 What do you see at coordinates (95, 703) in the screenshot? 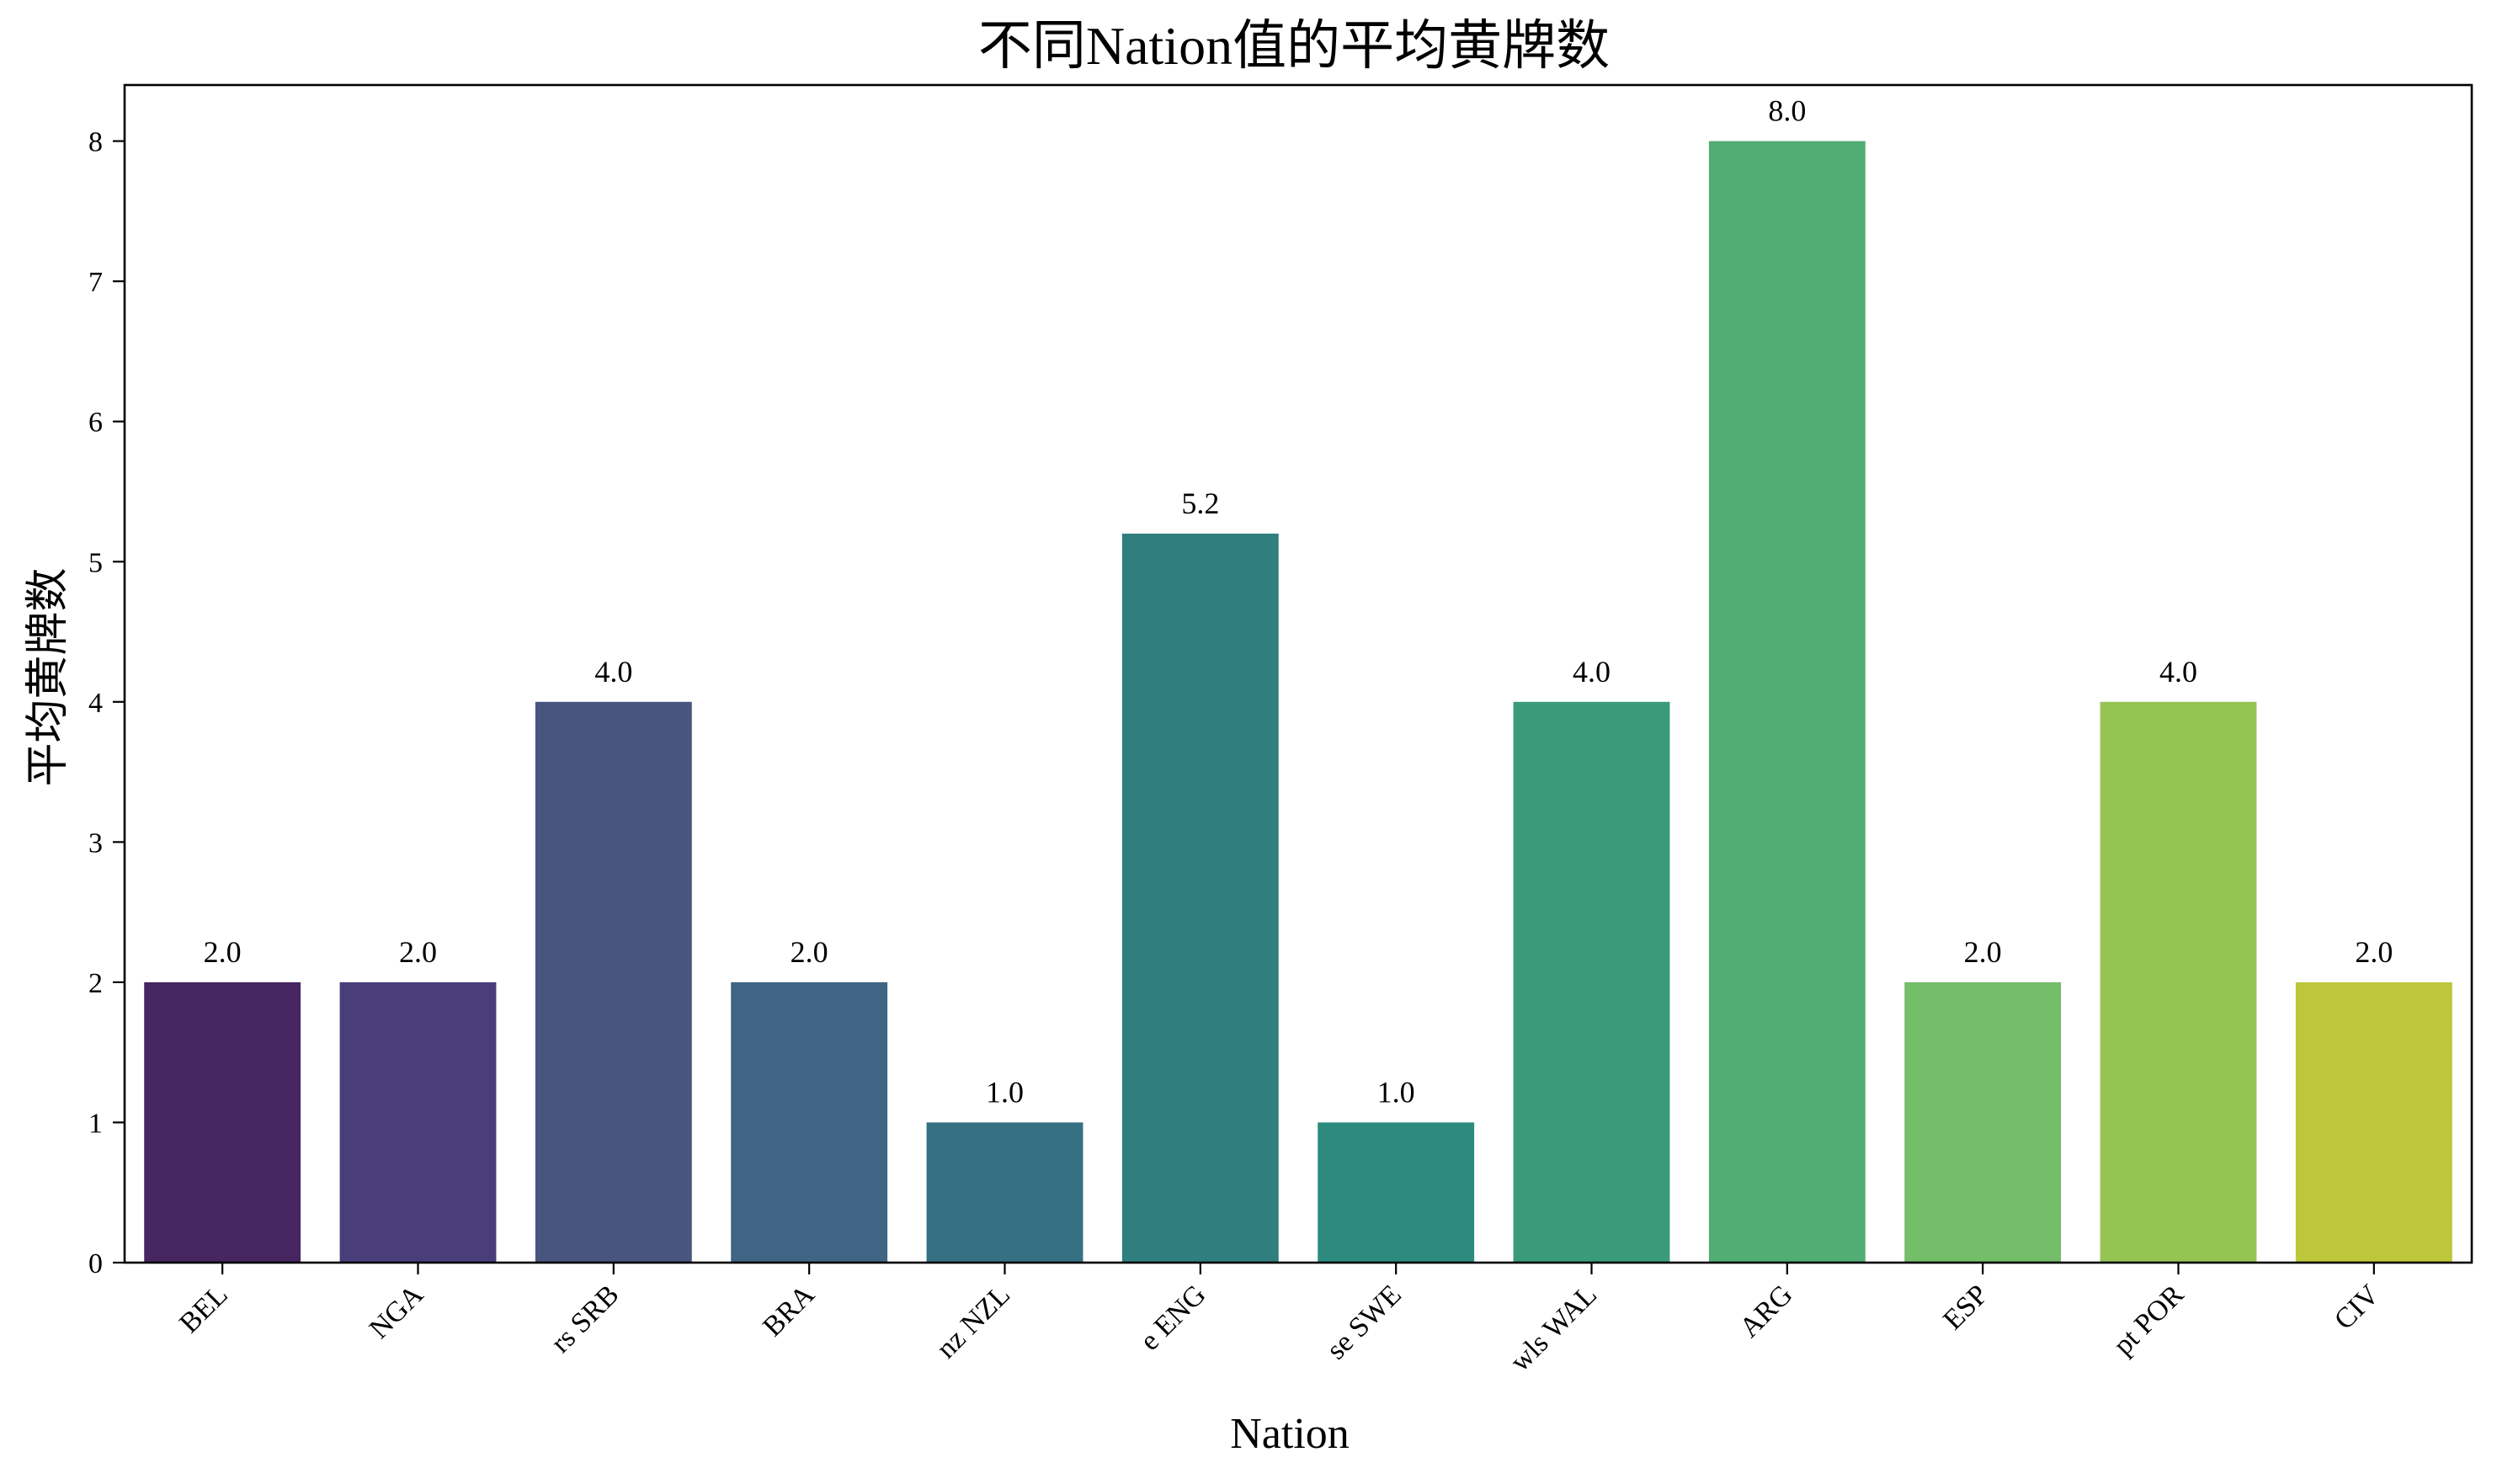
I see `y-tick-label: 4` at bounding box center [95, 703].